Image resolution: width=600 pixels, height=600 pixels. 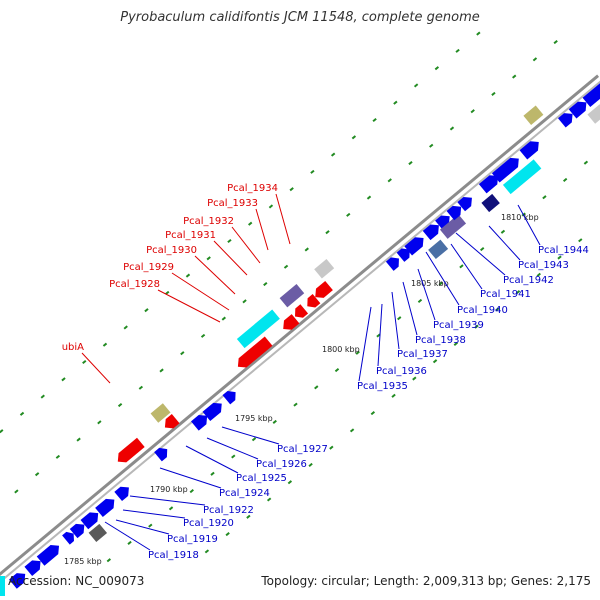 What do you see at coordinates (244, 493) in the screenshot?
I see `gene-label-forward: Pcal_1924` at bounding box center [244, 493].